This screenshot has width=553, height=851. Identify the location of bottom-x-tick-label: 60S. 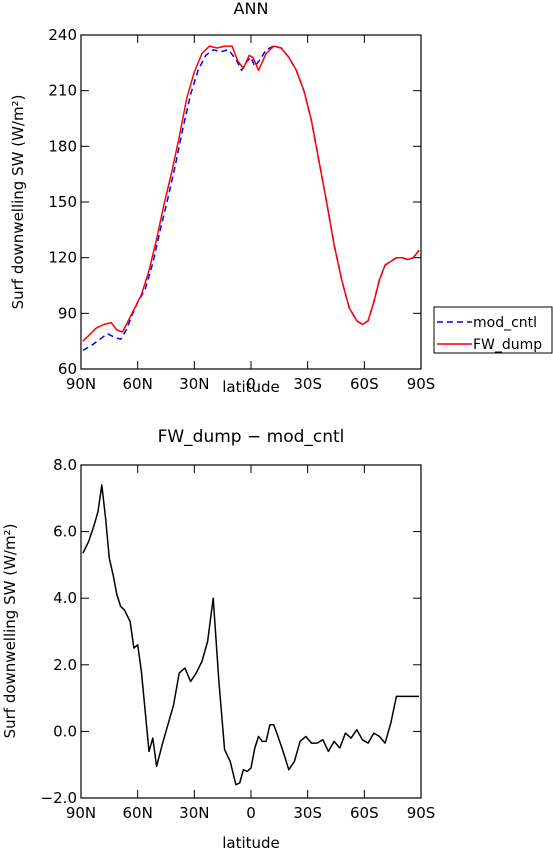
(364, 813).